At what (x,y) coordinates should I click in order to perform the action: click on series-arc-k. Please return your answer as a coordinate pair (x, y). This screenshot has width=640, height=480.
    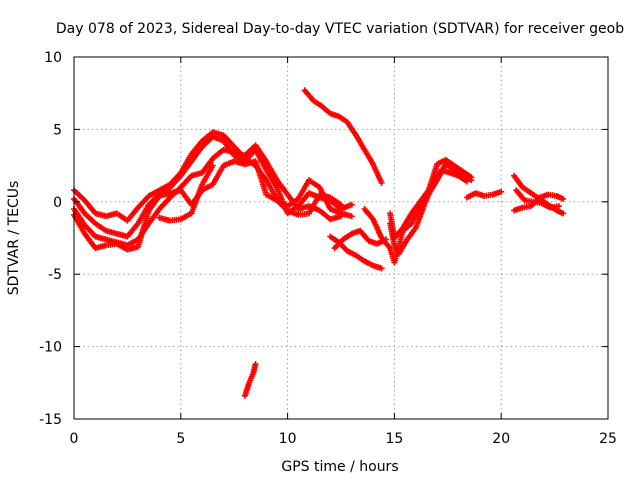
    Looking at the image, I should click on (428, 211).